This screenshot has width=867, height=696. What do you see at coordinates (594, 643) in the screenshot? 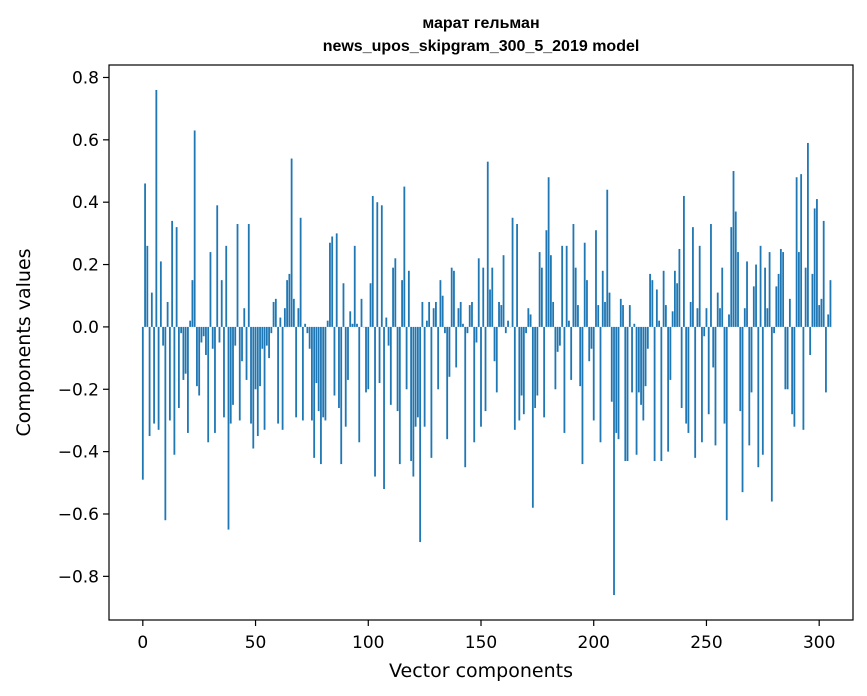
I see `x-tick-label: 200` at bounding box center [594, 643].